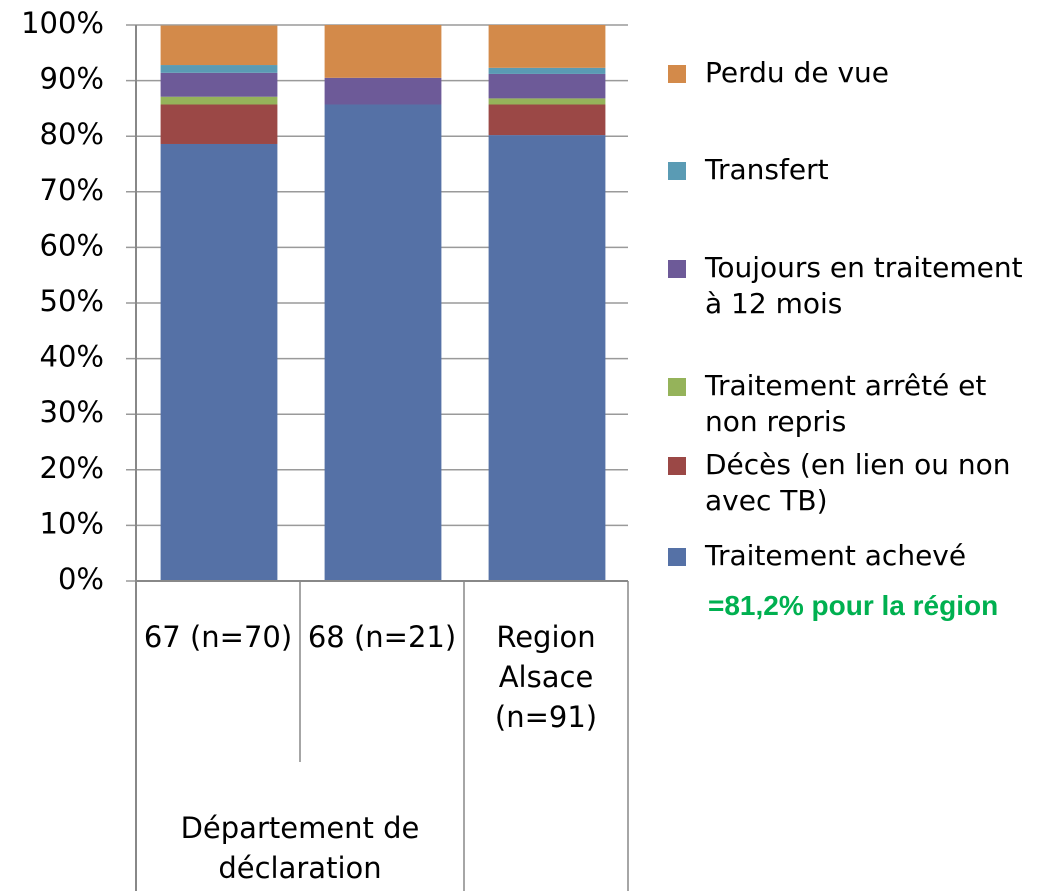 The width and height of the screenshot is (1042, 891). What do you see at coordinates (300, 848) in the screenshot?
I see `x-group-label: Département de déclaration` at bounding box center [300, 848].